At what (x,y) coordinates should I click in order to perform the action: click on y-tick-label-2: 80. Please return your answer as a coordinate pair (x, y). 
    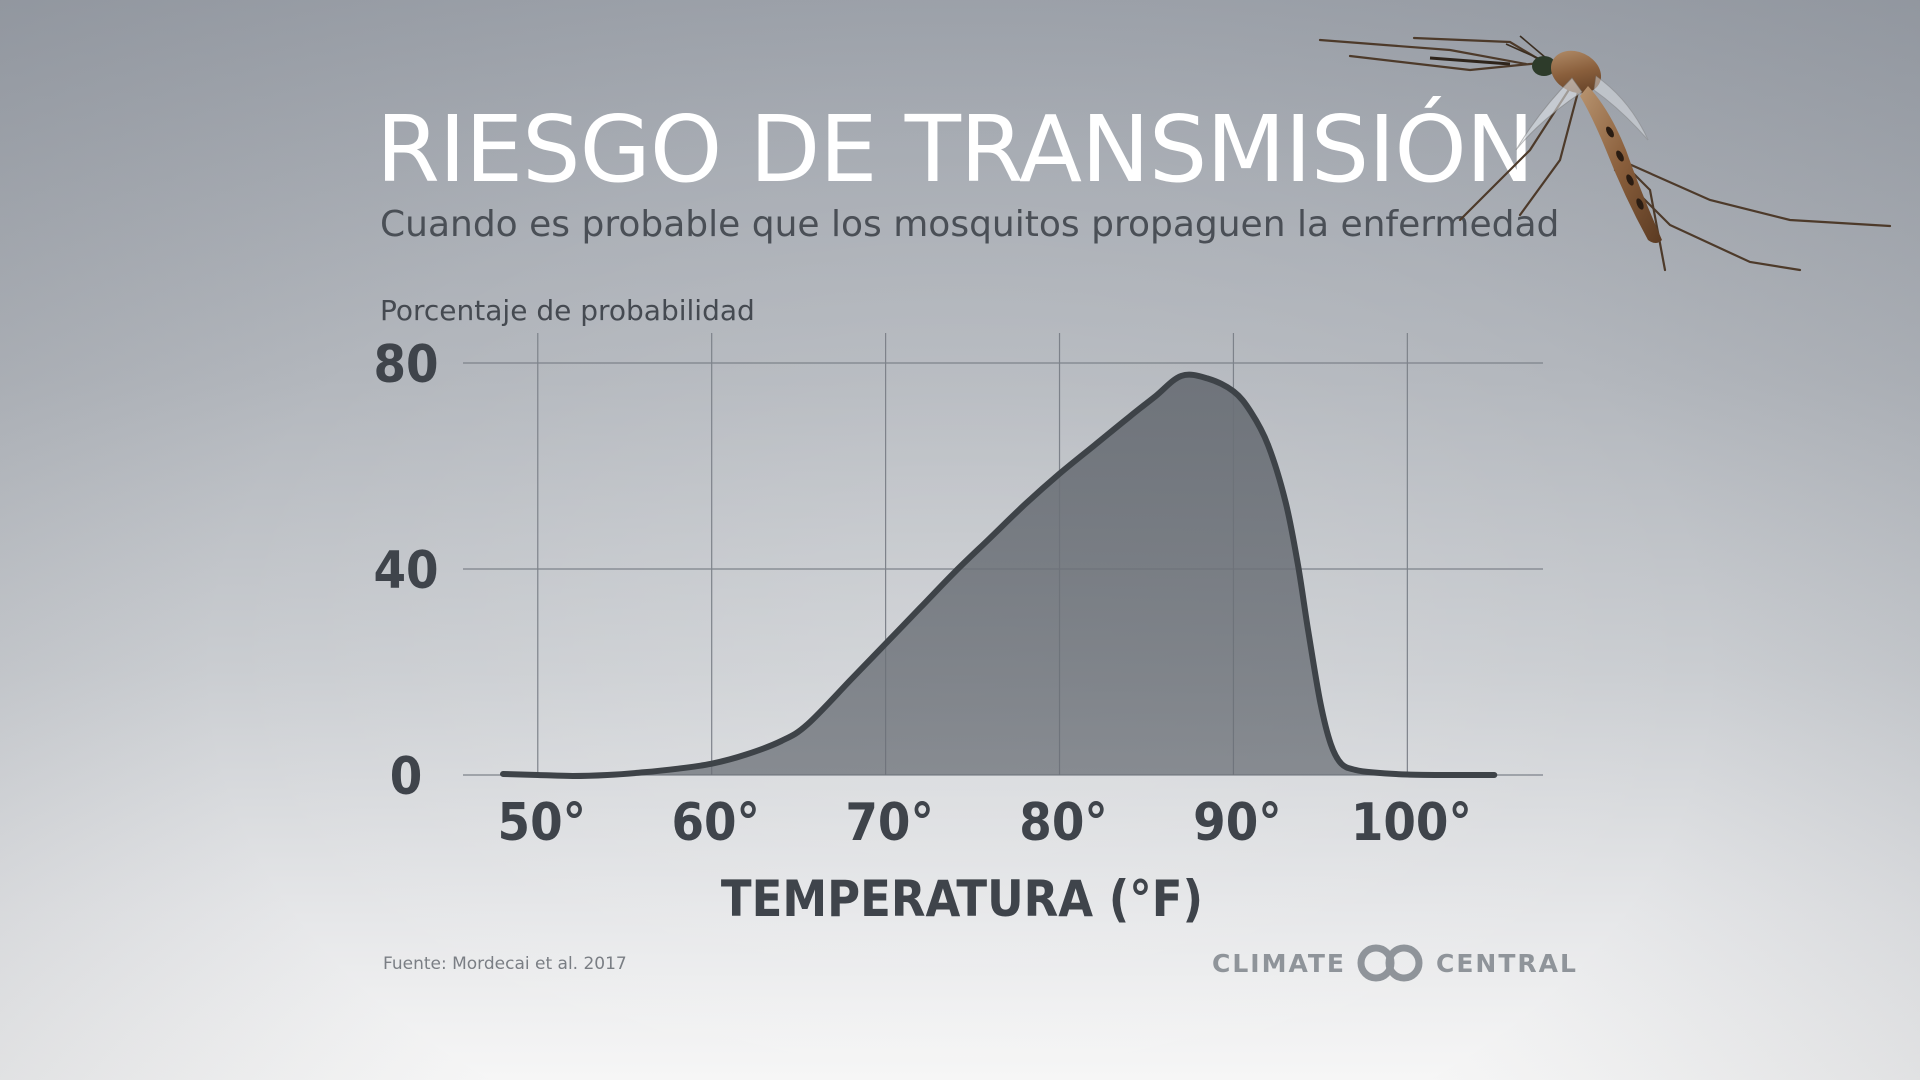
    Looking at the image, I should click on (405, 365).